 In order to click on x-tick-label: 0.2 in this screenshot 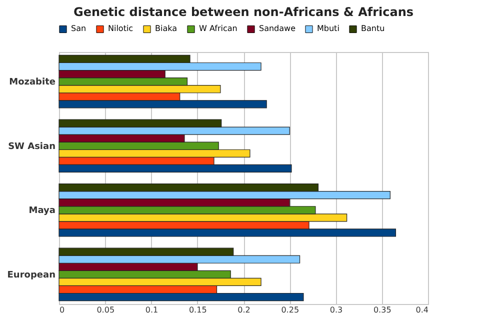, I will do `click(244, 310)`.